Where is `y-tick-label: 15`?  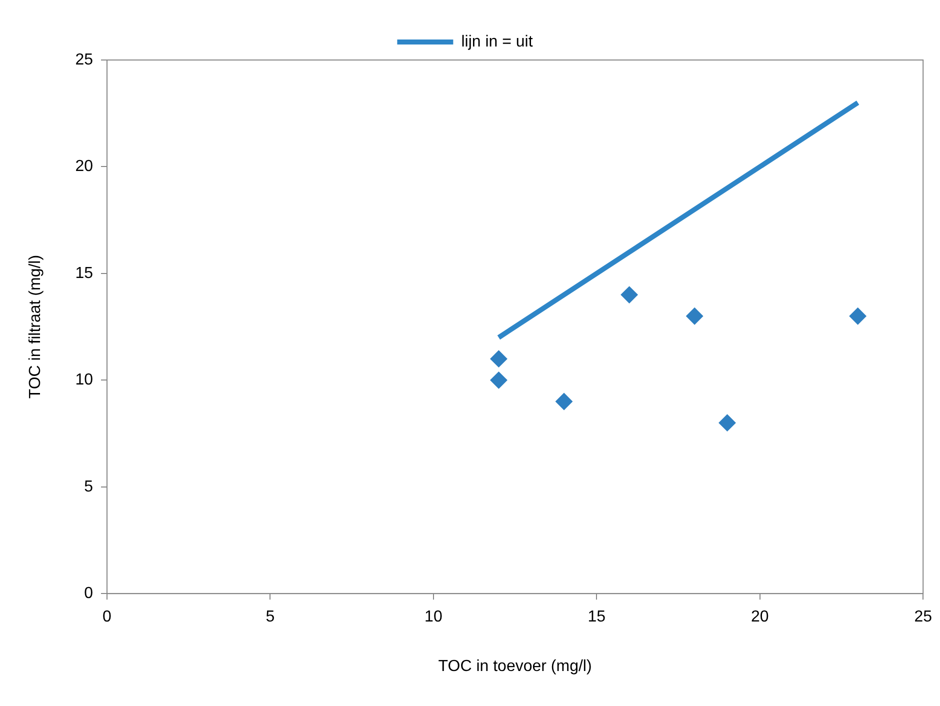 y-tick-label: 15 is located at coordinates (84, 273).